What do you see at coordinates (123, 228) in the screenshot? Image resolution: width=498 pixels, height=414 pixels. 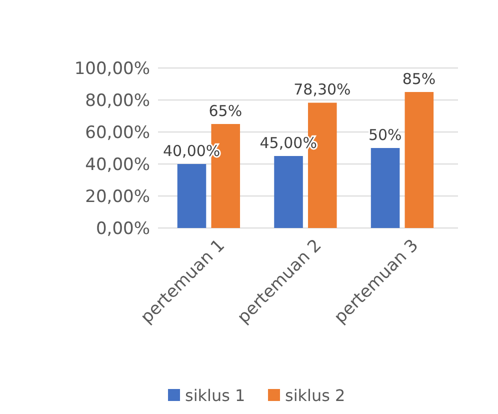 I see `y-tick-label: 0,00%` at bounding box center [123, 228].